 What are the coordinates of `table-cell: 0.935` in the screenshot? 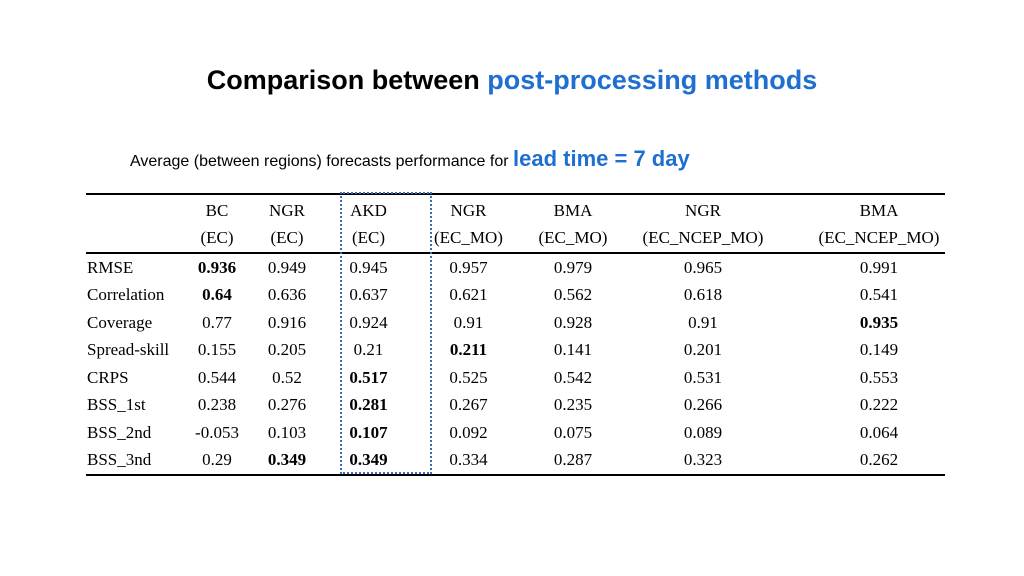 It's located at (863, 323).